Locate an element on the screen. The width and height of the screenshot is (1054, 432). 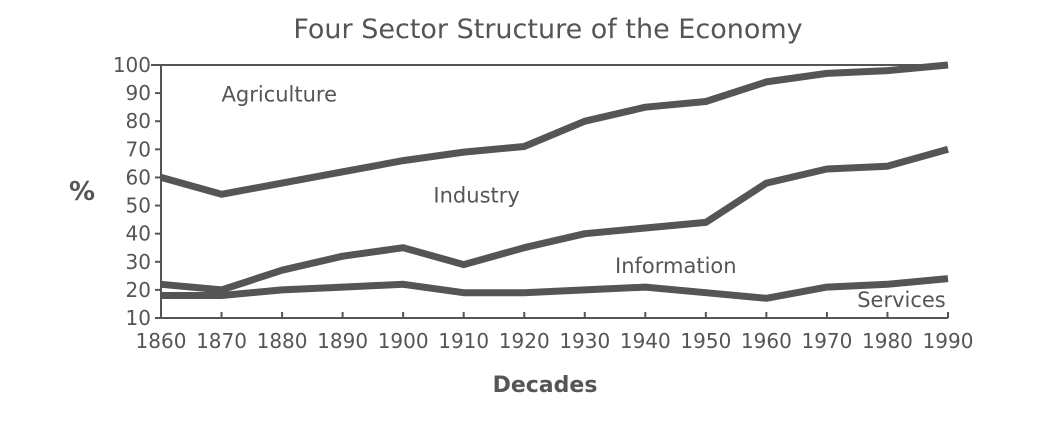
region-label-industry: Industry is located at coordinates (476, 196).